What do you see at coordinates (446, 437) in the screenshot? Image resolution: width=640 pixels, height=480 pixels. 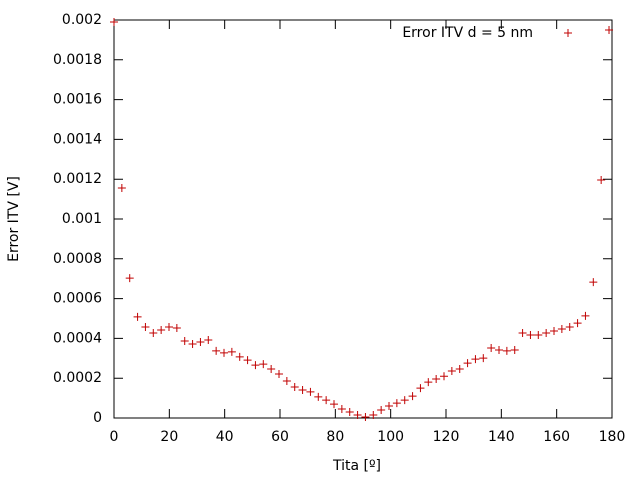 I see `x-tick-label: 120` at bounding box center [446, 437].